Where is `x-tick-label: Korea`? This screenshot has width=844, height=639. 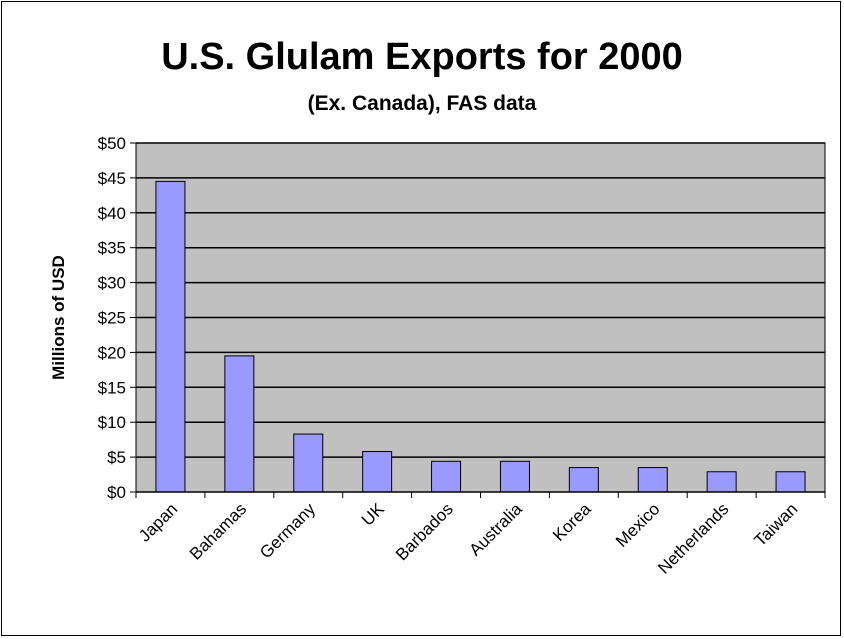 x-tick-label: Korea is located at coordinates (572, 522).